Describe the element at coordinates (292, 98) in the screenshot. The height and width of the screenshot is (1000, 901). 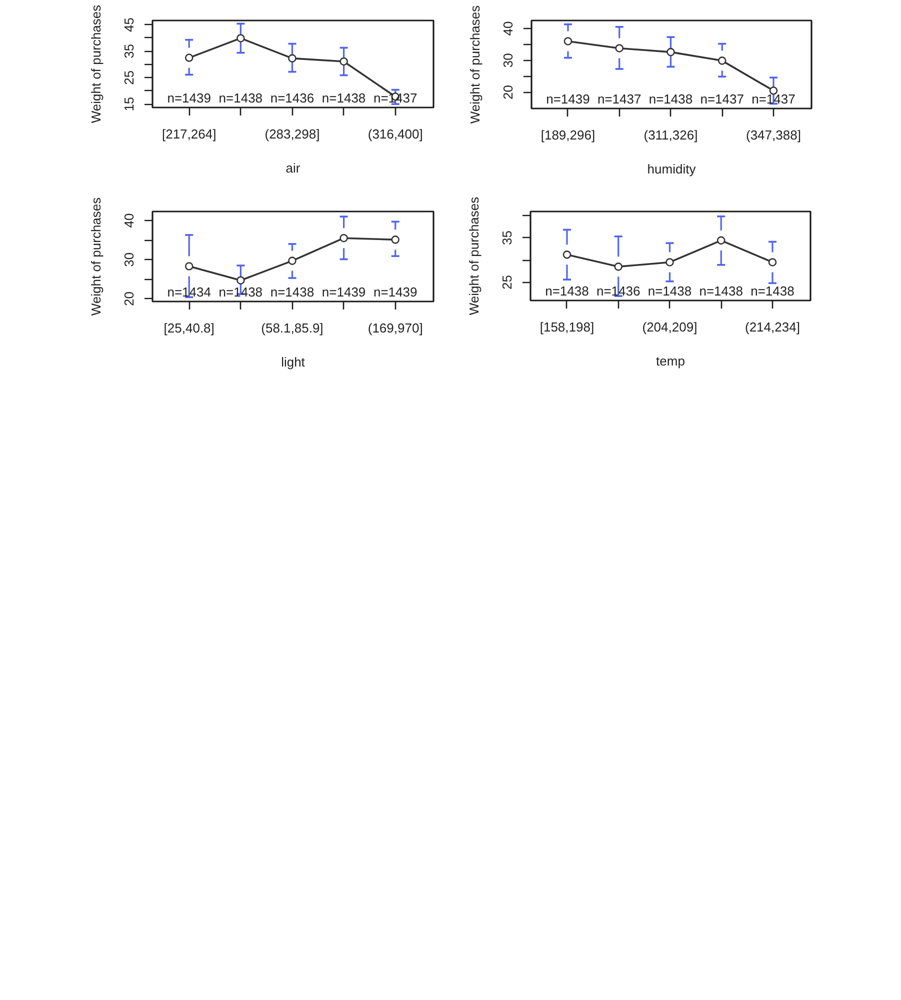
I see `annotation: n=1436` at that location.